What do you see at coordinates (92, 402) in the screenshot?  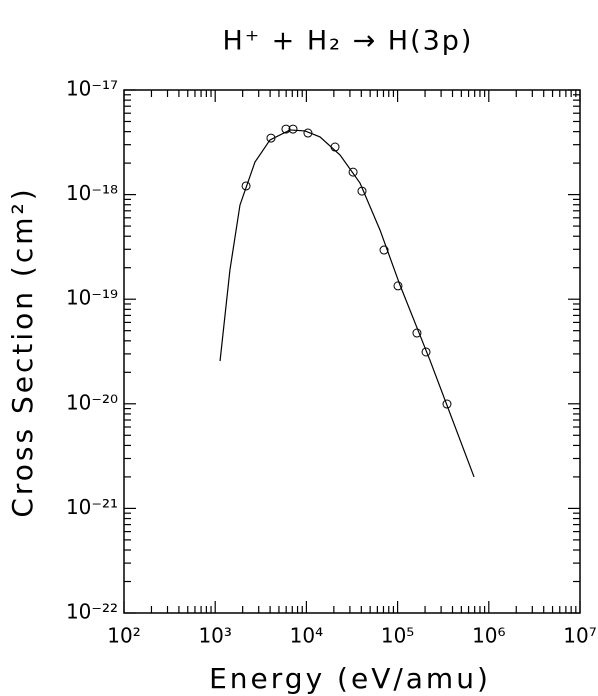 I see `y-tick-label: 10⁻²⁰` at bounding box center [92, 402].